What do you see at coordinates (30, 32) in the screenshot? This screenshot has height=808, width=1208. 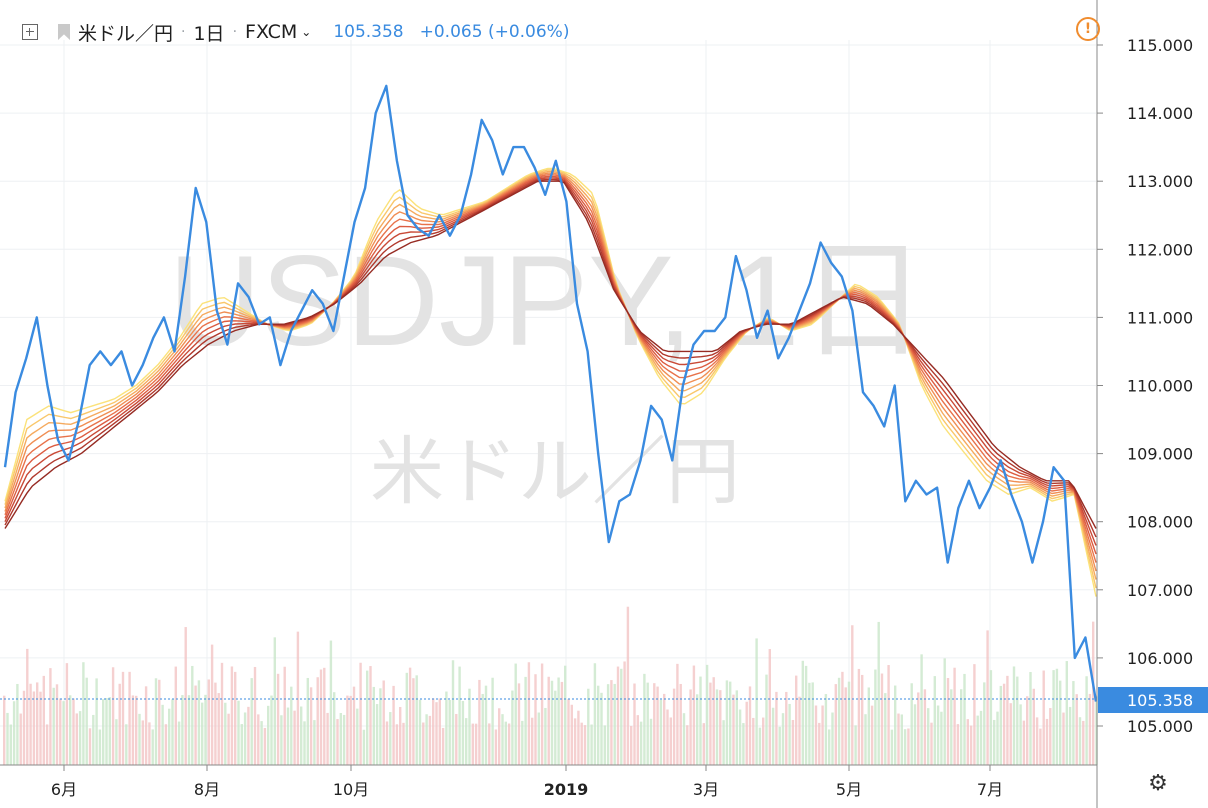 I see `expand-icon` at bounding box center [30, 32].